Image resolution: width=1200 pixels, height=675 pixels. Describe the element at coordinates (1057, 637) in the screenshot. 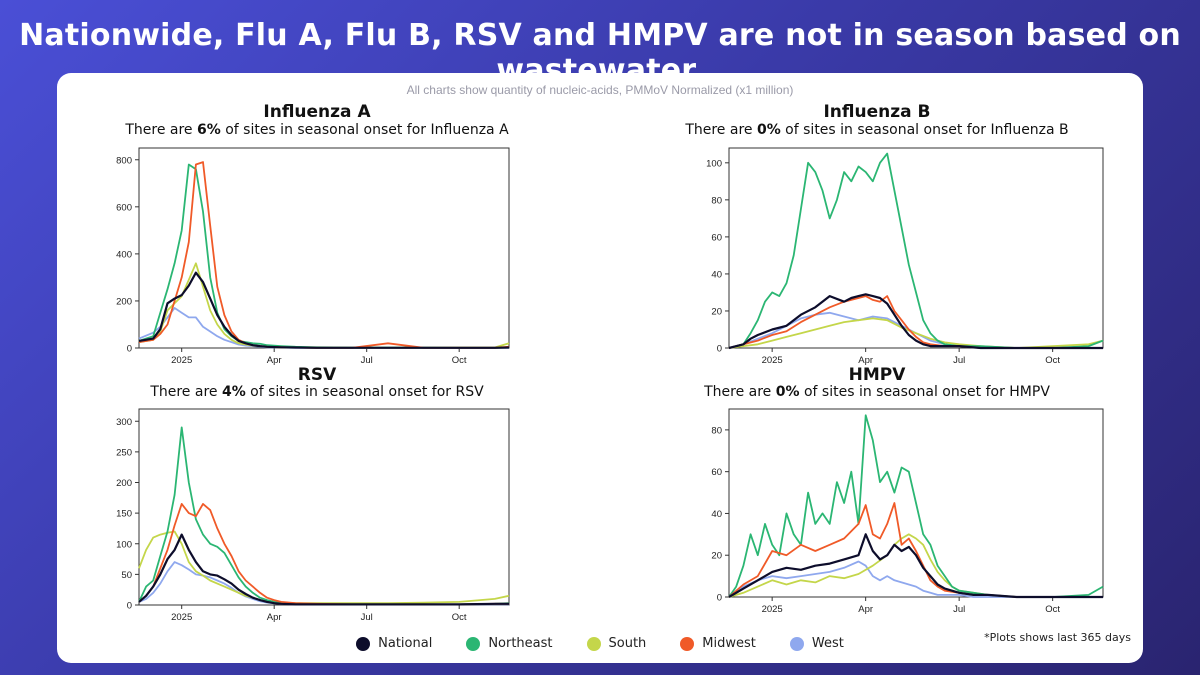

I see `footnote: *Plots shows last 365 days` at that location.